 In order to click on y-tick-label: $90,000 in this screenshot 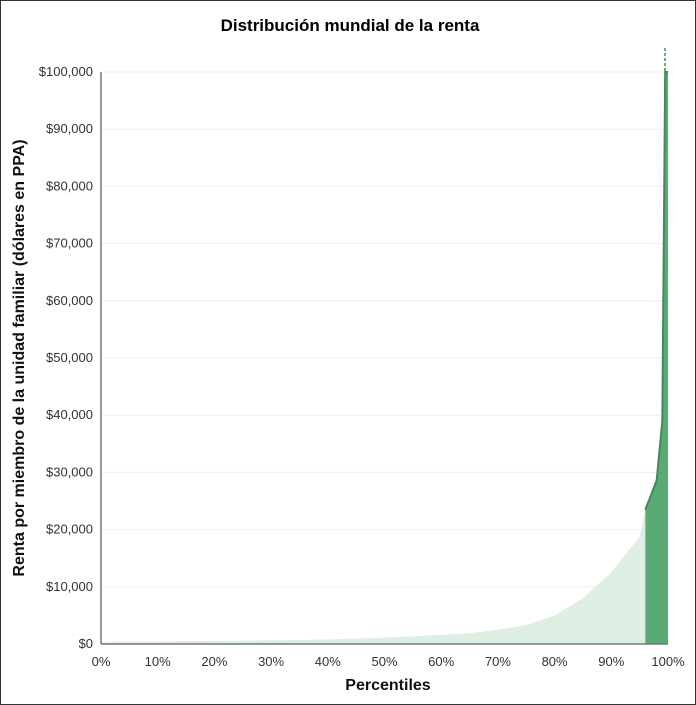, I will do `click(69, 128)`.